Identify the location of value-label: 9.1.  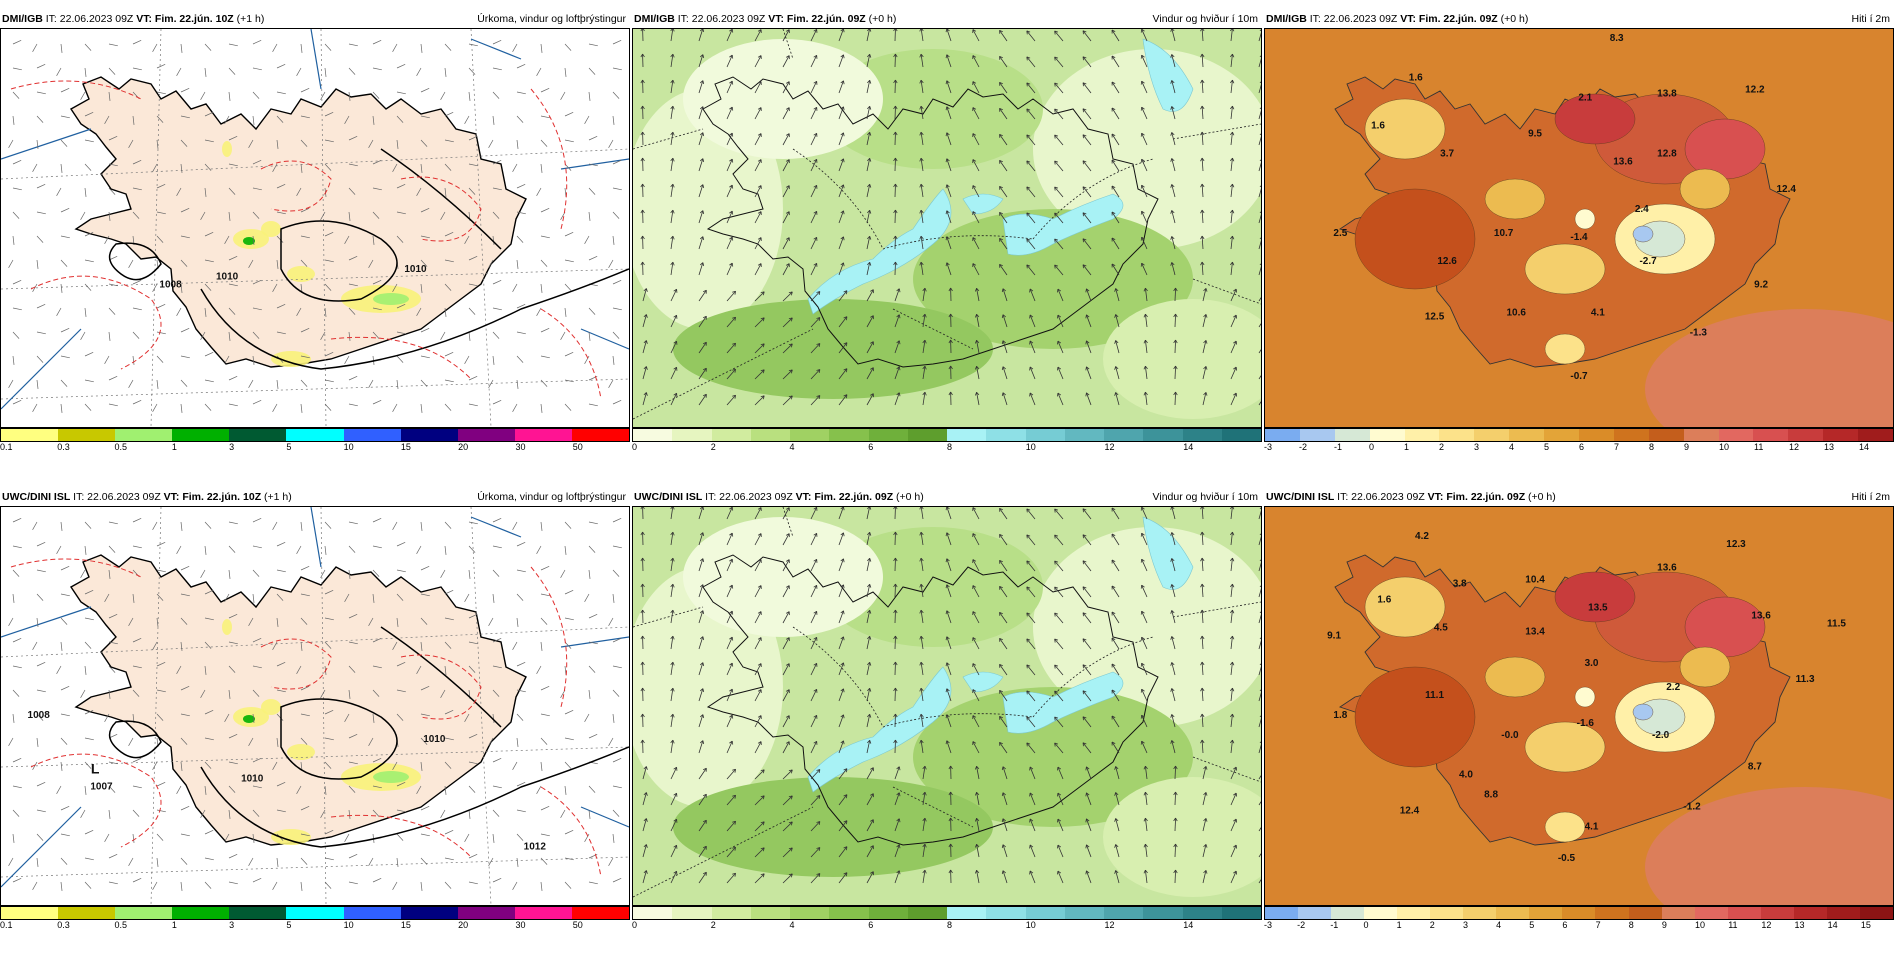
(1334, 635).